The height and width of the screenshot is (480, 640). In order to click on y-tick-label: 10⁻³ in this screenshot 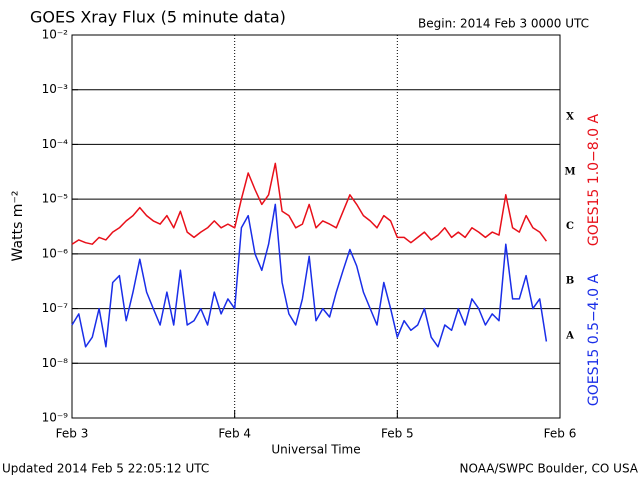, I will do `click(55, 89)`.